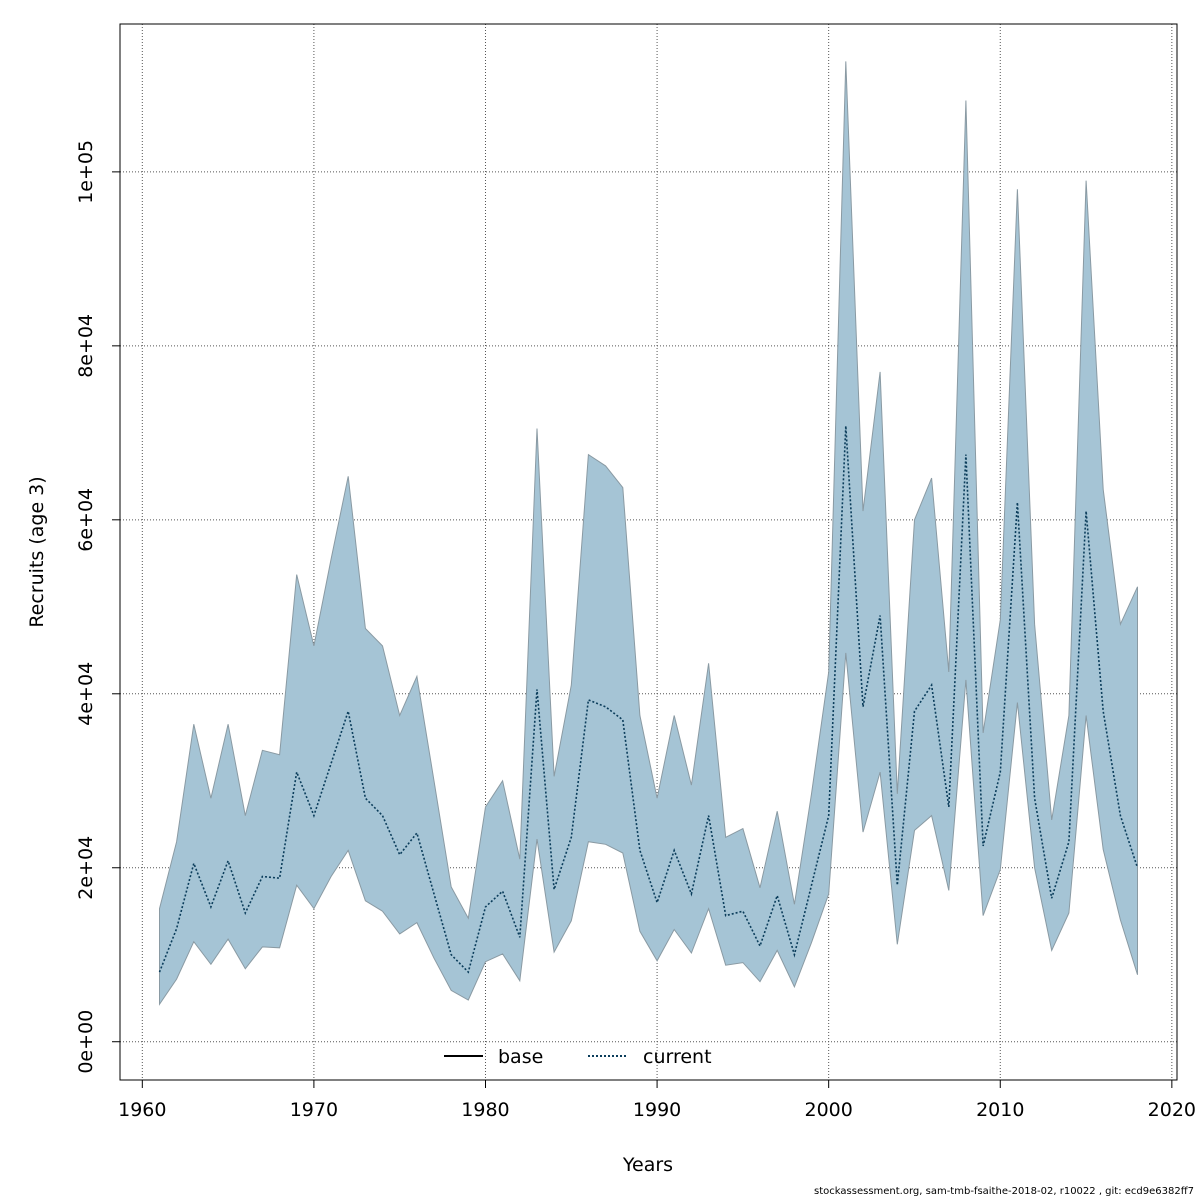 The width and height of the screenshot is (1200, 1200). What do you see at coordinates (657, 1110) in the screenshot?
I see `x-tick-label: 1990` at bounding box center [657, 1110].